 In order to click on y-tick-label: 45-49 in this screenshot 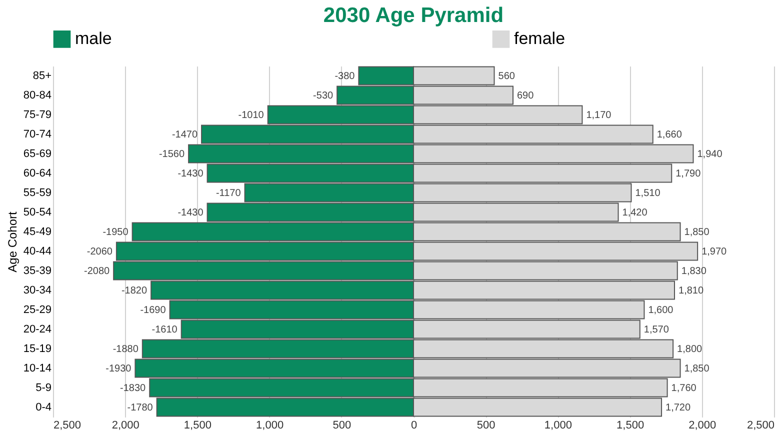, I will do `click(37, 232)`.